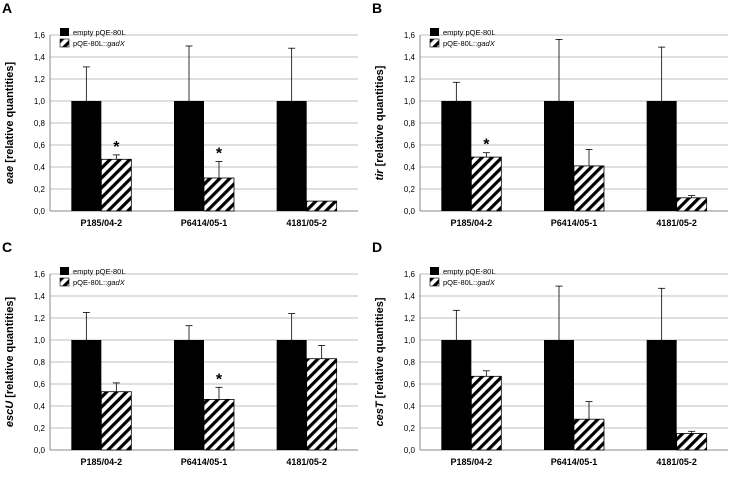 This screenshot has height=483, width=740. Describe the element at coordinates (377, 8) in the screenshot. I see `panel-letter: B` at that location.